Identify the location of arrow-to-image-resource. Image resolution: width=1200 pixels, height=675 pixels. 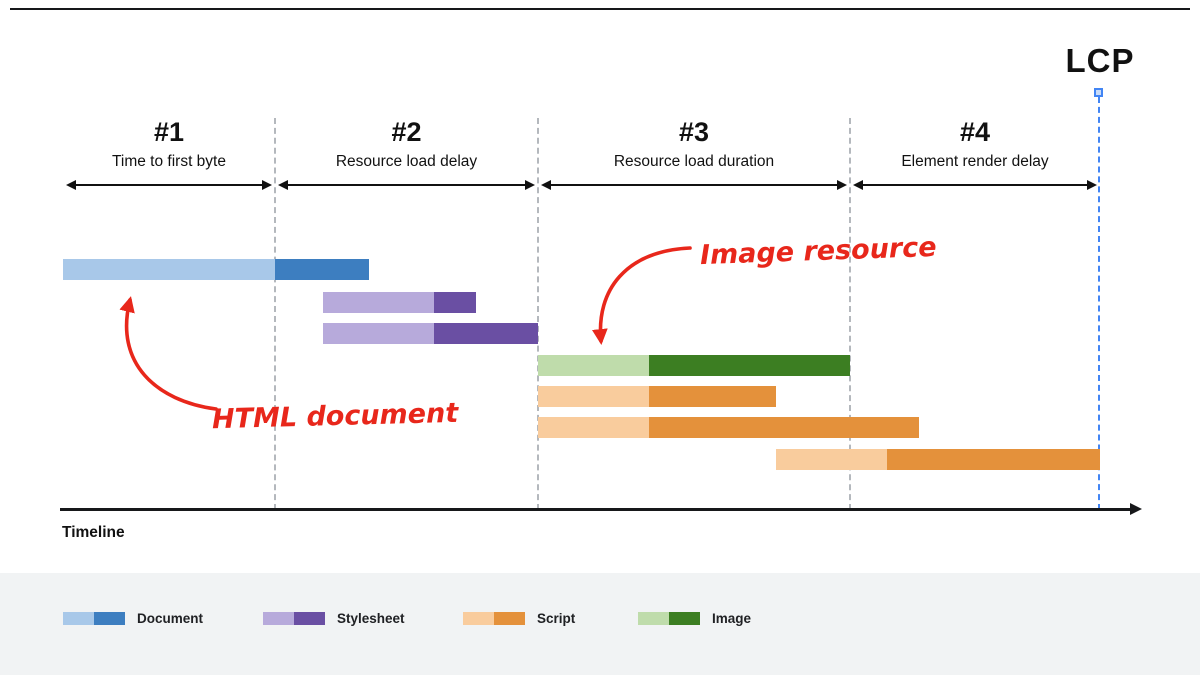
(641, 295).